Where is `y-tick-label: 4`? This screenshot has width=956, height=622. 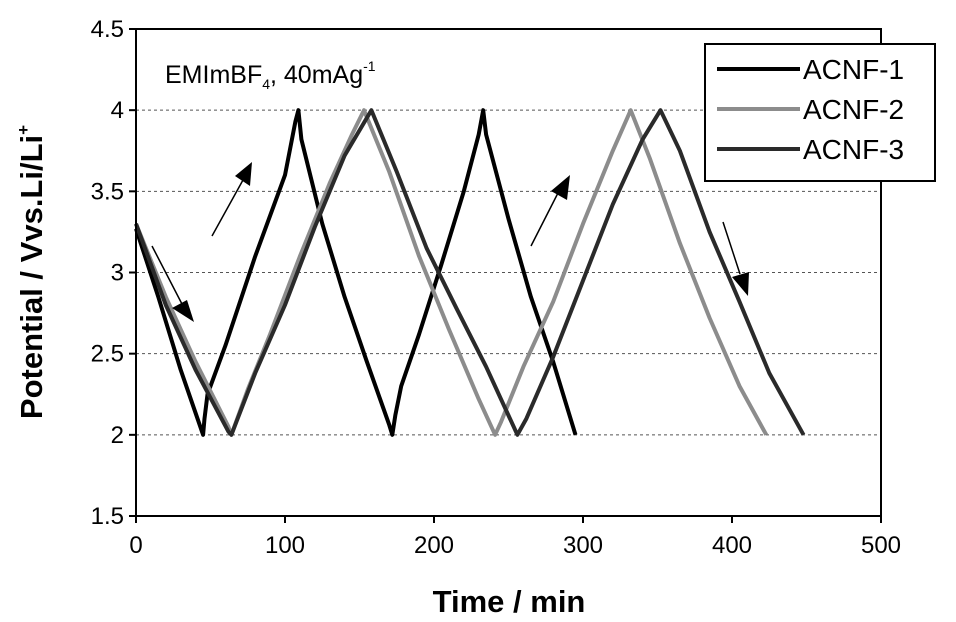
y-tick-label: 4 is located at coordinates (117, 110).